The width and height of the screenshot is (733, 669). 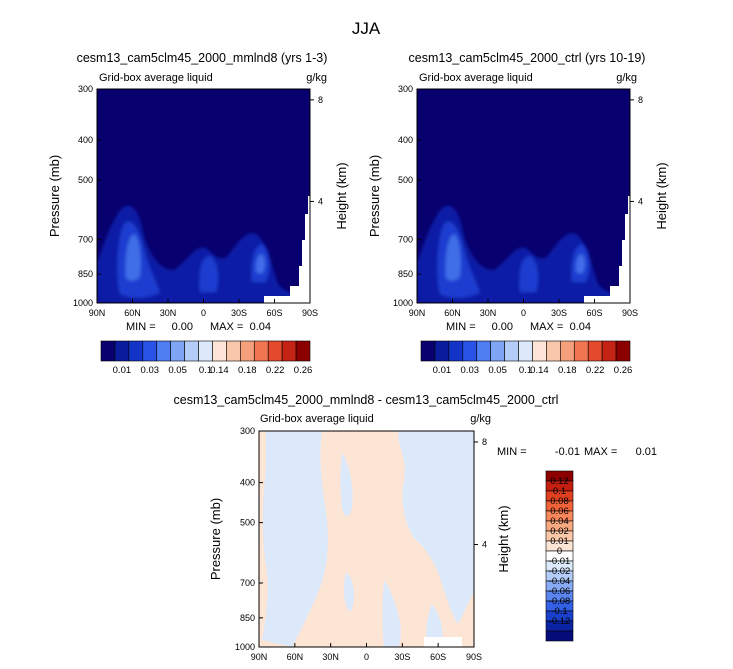 I want to click on panel-3-right-label: g/kg, so click(x=480, y=419).